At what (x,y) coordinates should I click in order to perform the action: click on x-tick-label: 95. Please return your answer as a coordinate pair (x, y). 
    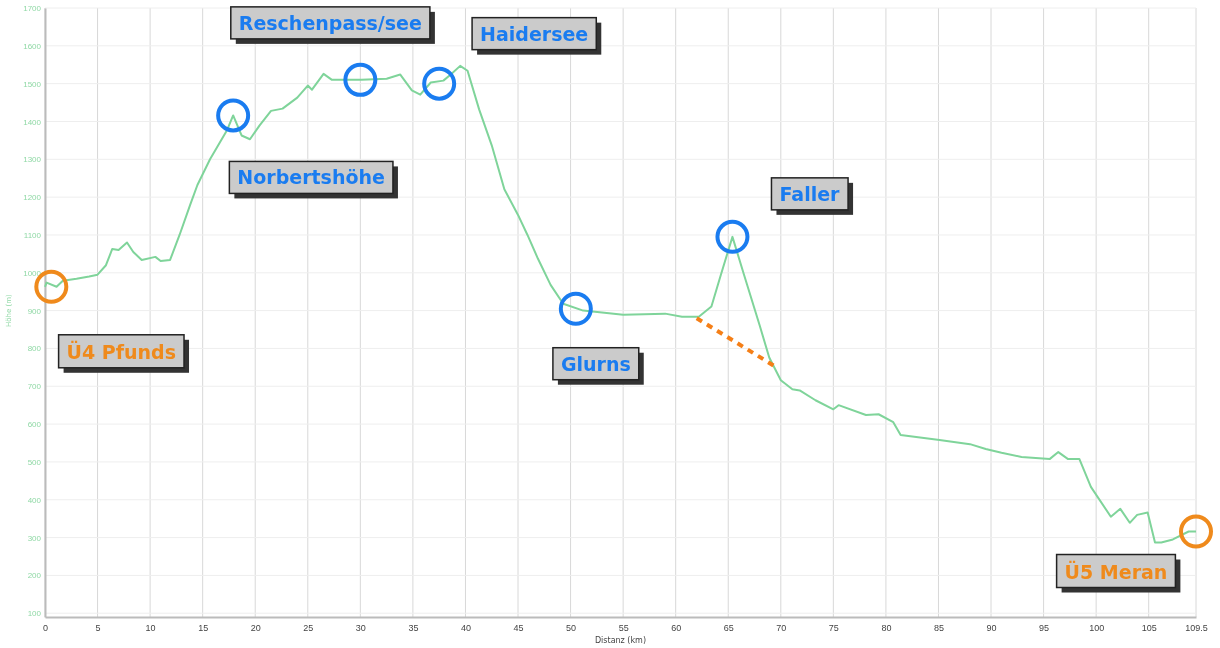
    Looking at the image, I should click on (1044, 628).